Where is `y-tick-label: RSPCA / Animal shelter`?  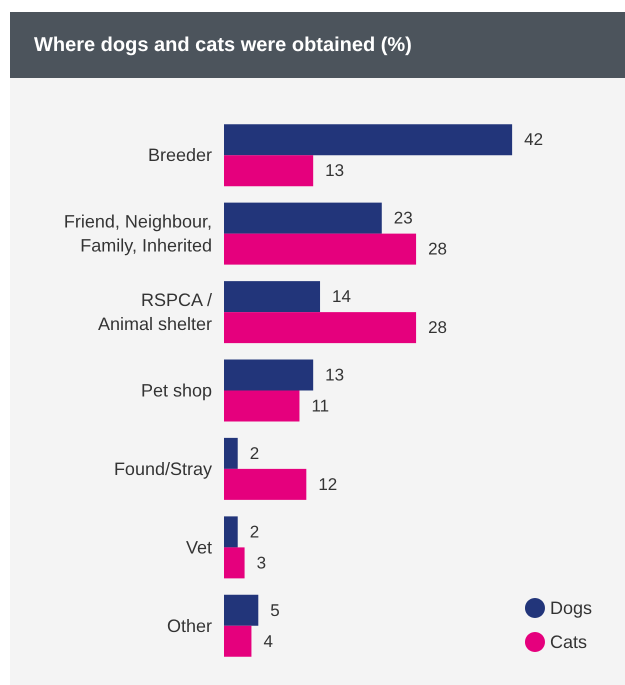 y-tick-label: RSPCA / Animal shelter is located at coordinates (155, 312).